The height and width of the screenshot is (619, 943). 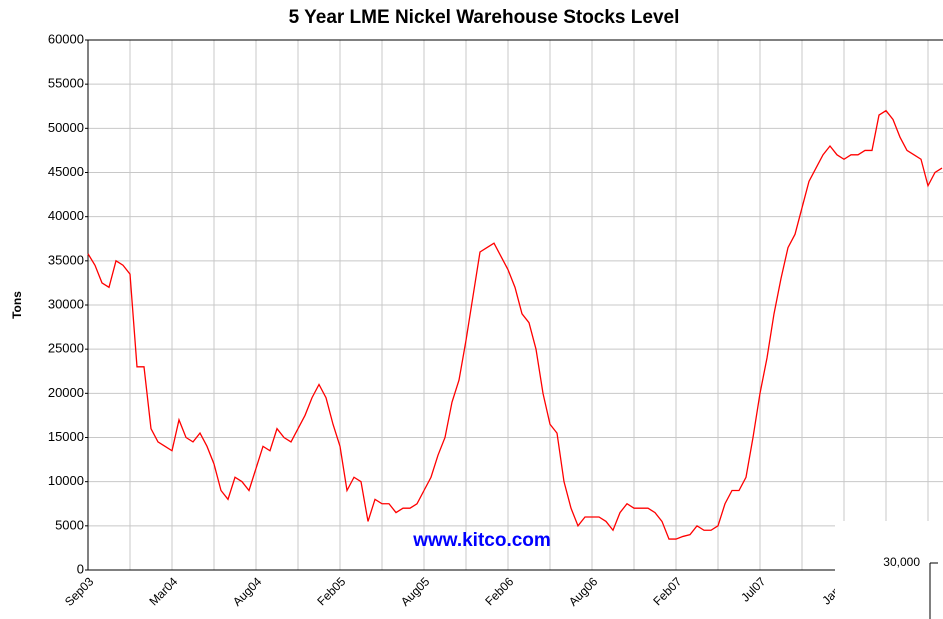 I want to click on x-tick-label: Mar04, so click(x=163, y=591).